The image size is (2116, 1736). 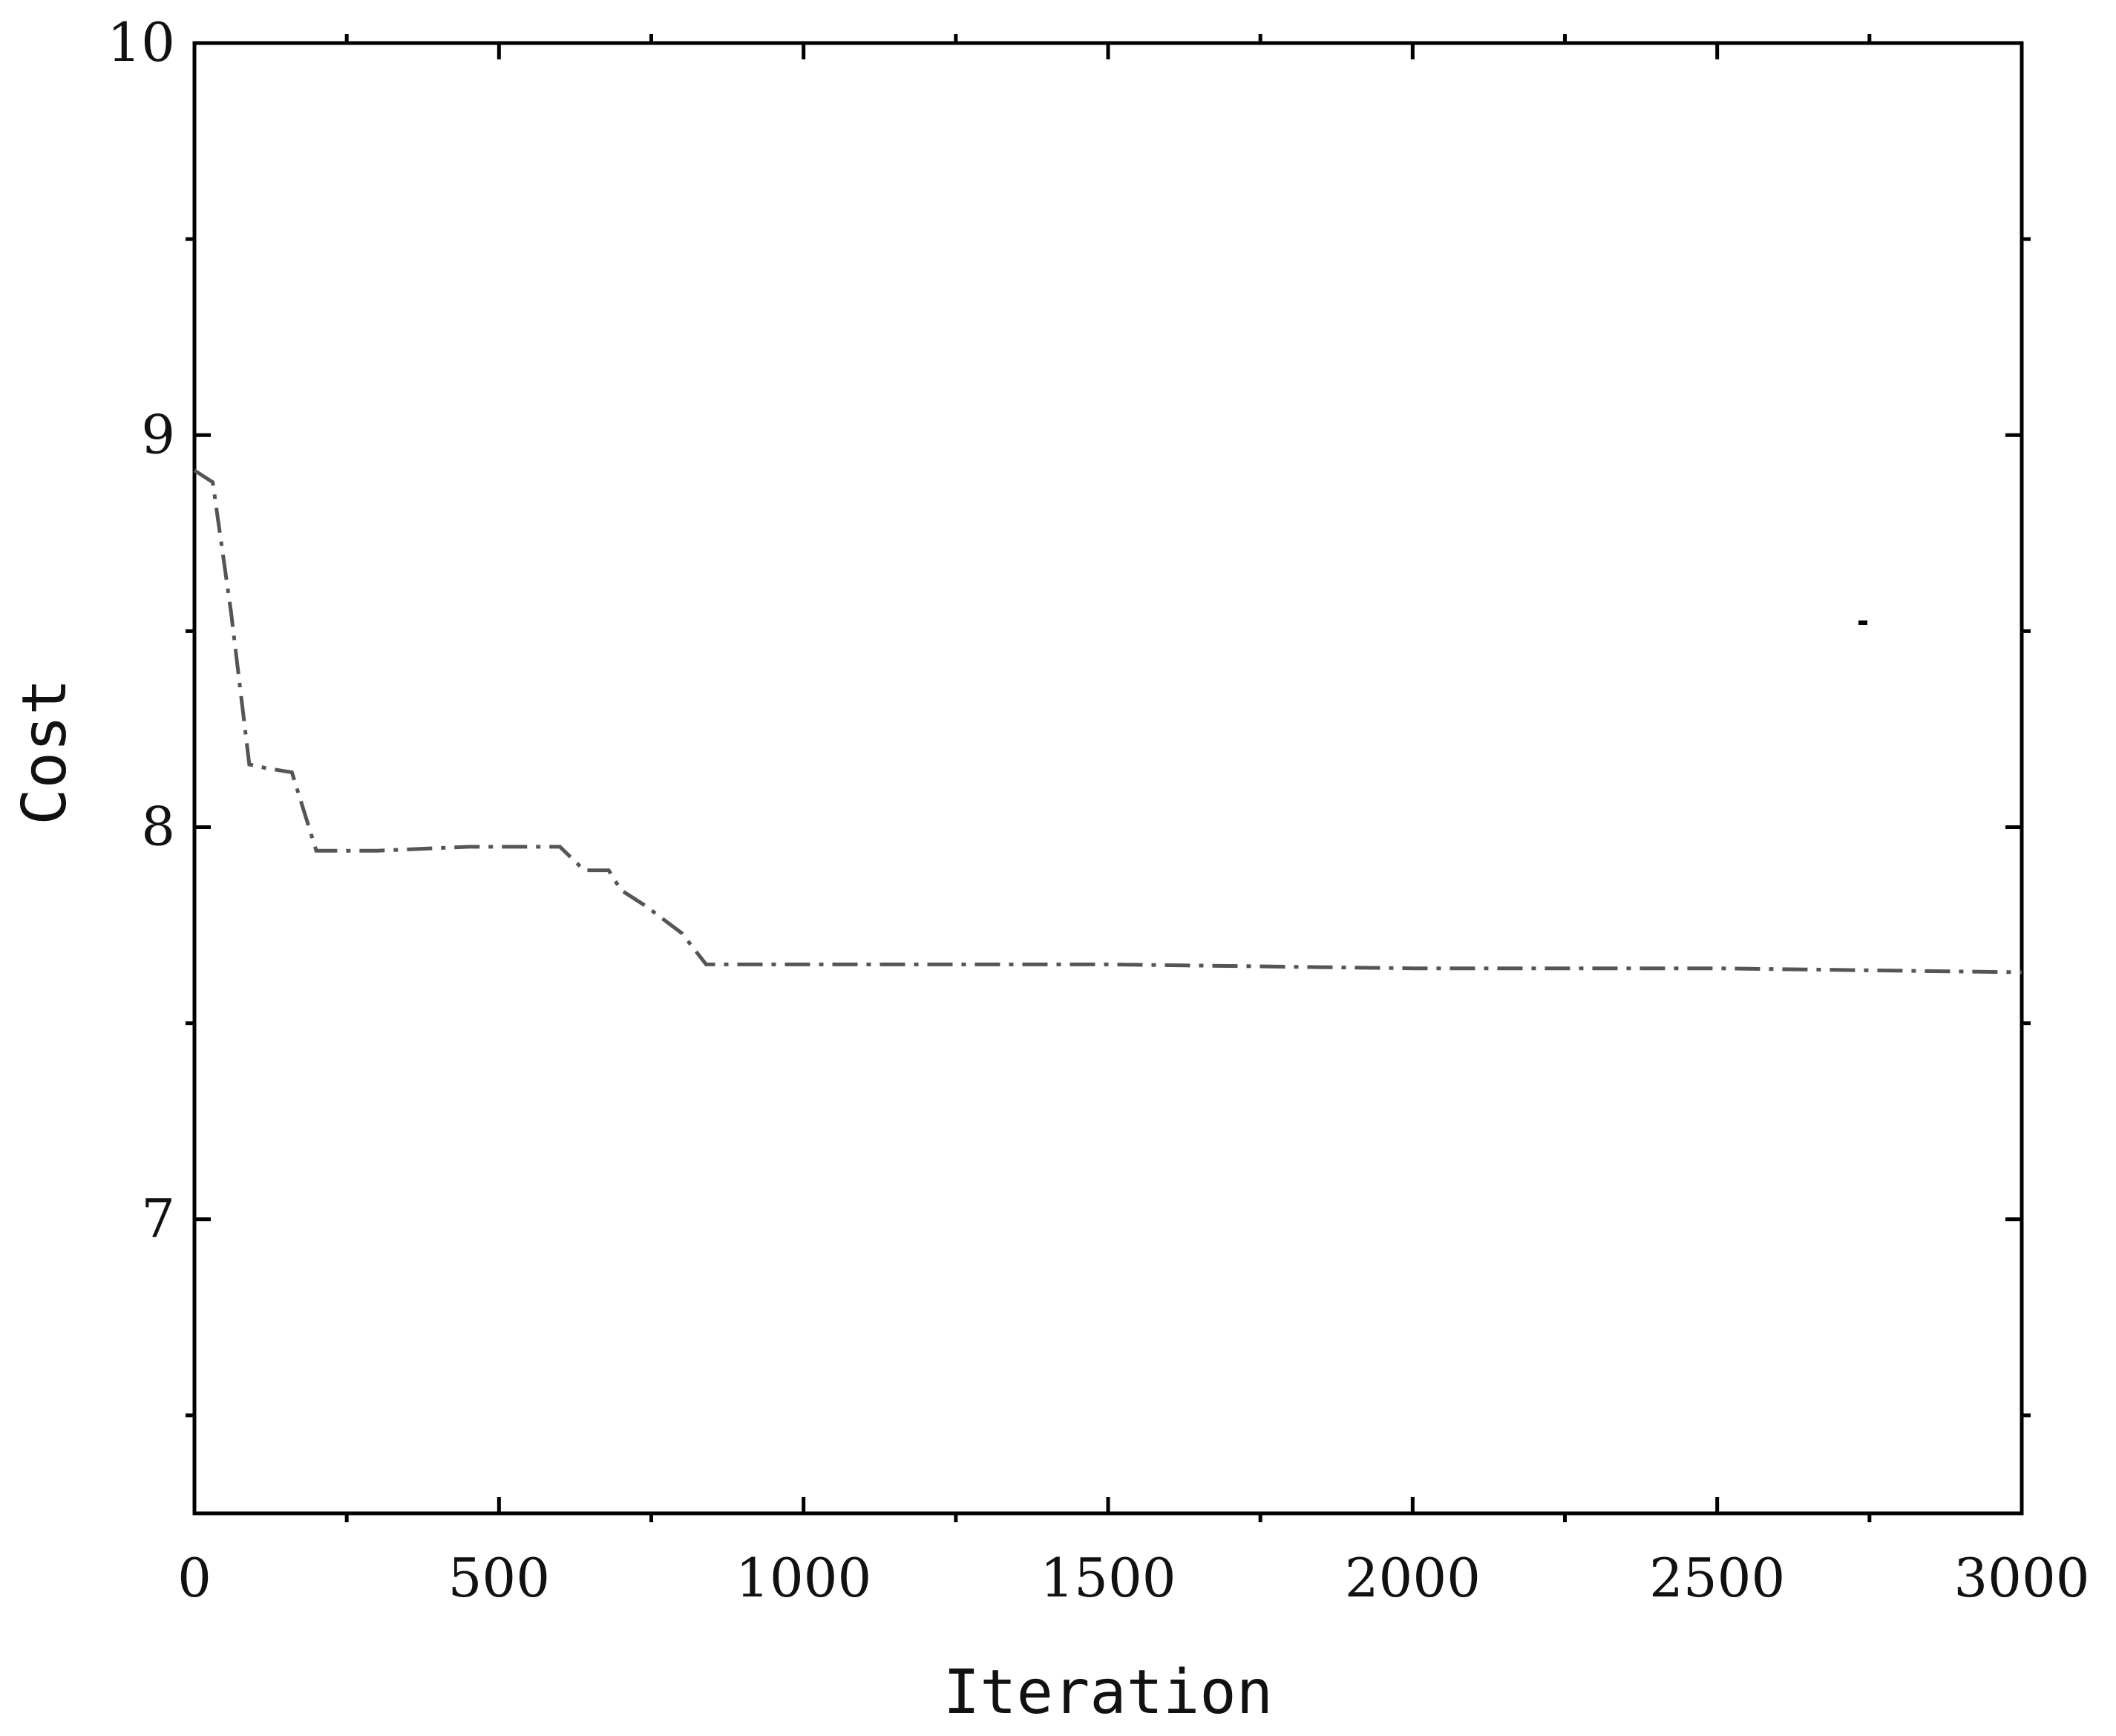 What do you see at coordinates (141, 42) in the screenshot?
I see `y-tick-label: 10` at bounding box center [141, 42].